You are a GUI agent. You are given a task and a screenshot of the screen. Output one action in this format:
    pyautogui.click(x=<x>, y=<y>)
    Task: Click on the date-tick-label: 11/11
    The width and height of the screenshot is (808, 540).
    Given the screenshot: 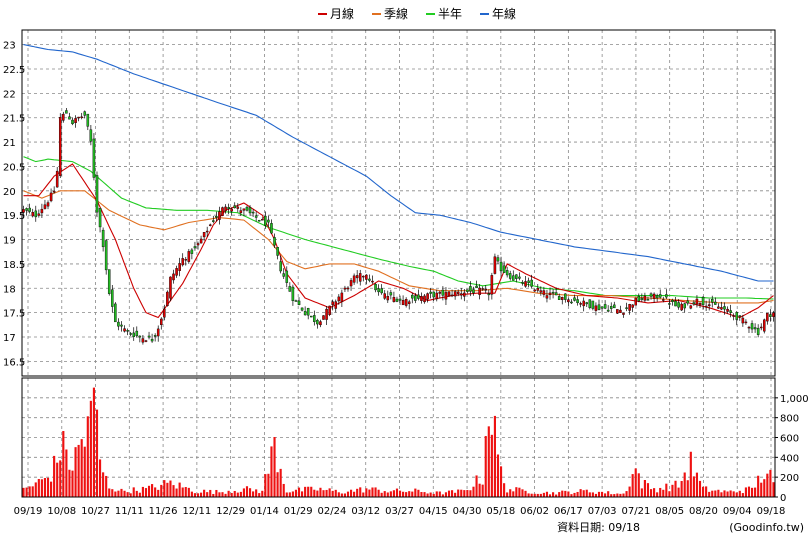 What is the action you would take?
    pyautogui.click(x=129, y=511)
    